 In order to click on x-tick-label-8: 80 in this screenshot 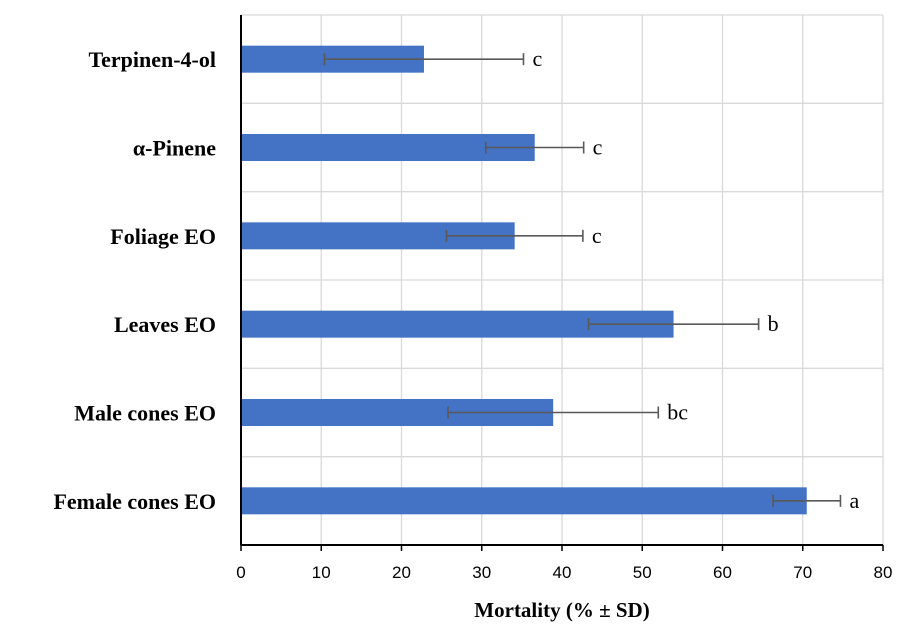, I will do `click(883, 572)`.